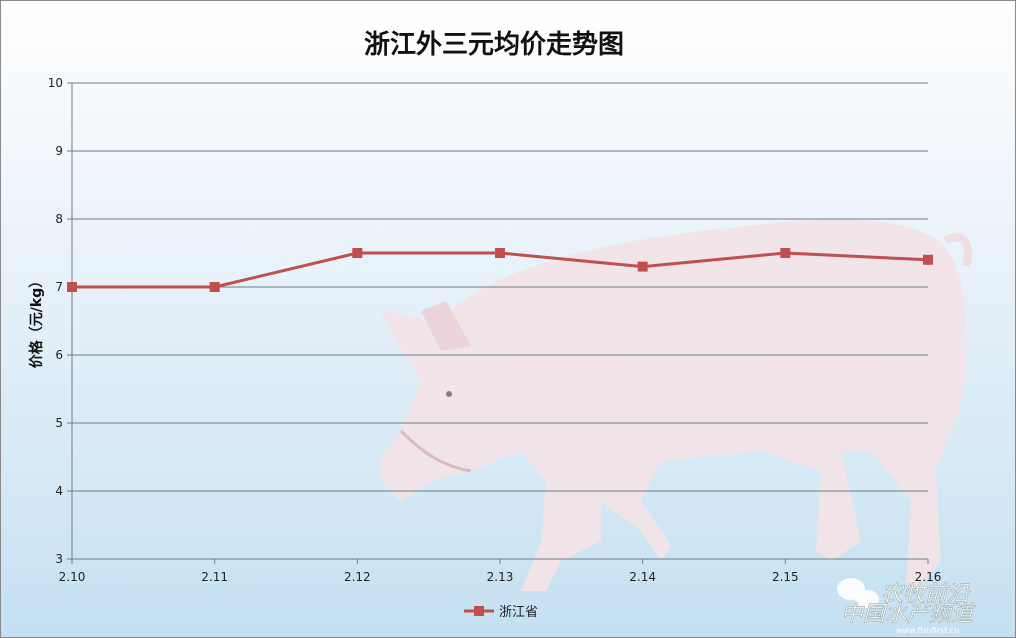 The height and width of the screenshot is (638, 1016). Describe the element at coordinates (926, 594) in the screenshot. I see `watermark-line1: 农牧前沿` at that location.